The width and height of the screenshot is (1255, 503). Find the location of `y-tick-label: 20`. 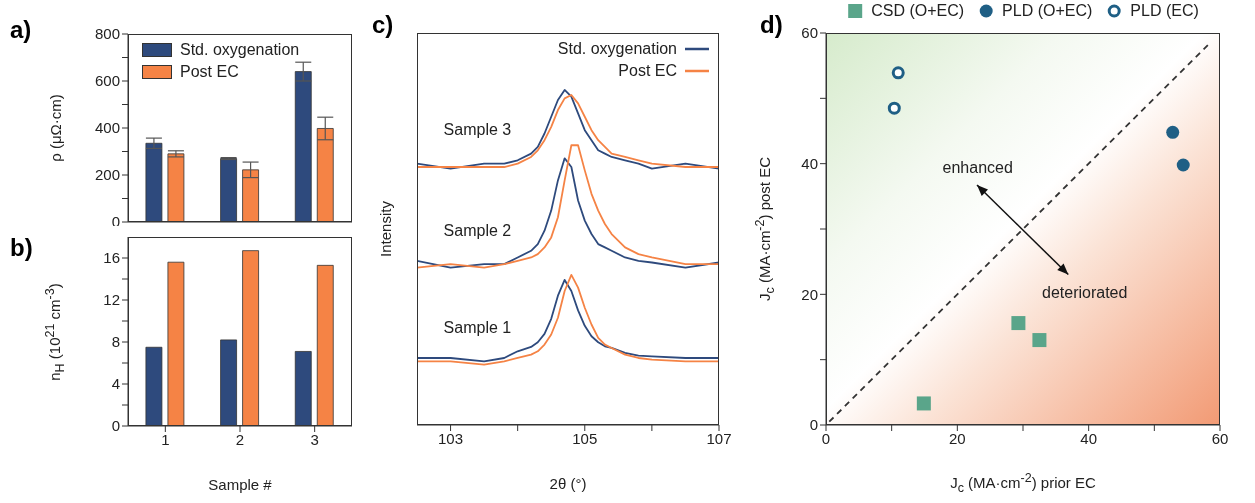

y-tick-label: 20 is located at coordinates (809, 294).